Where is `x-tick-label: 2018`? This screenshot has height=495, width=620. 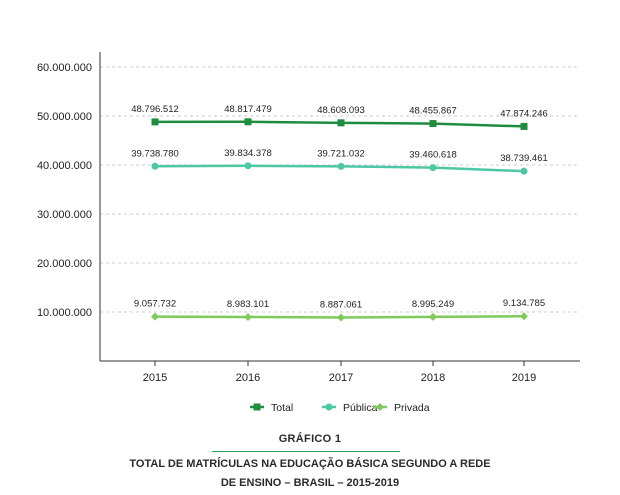
x-tick-label: 2018 is located at coordinates (433, 378).